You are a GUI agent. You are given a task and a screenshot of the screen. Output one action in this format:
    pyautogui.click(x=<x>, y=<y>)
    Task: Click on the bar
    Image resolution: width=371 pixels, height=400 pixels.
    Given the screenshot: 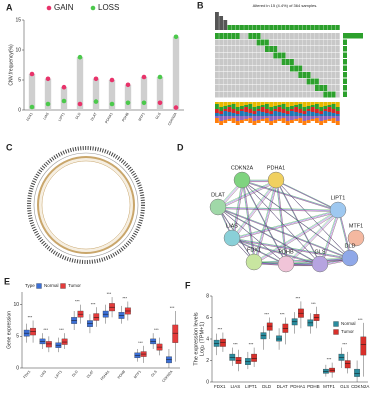 What is the action you would take?
    pyautogui.click(x=160, y=93)
    